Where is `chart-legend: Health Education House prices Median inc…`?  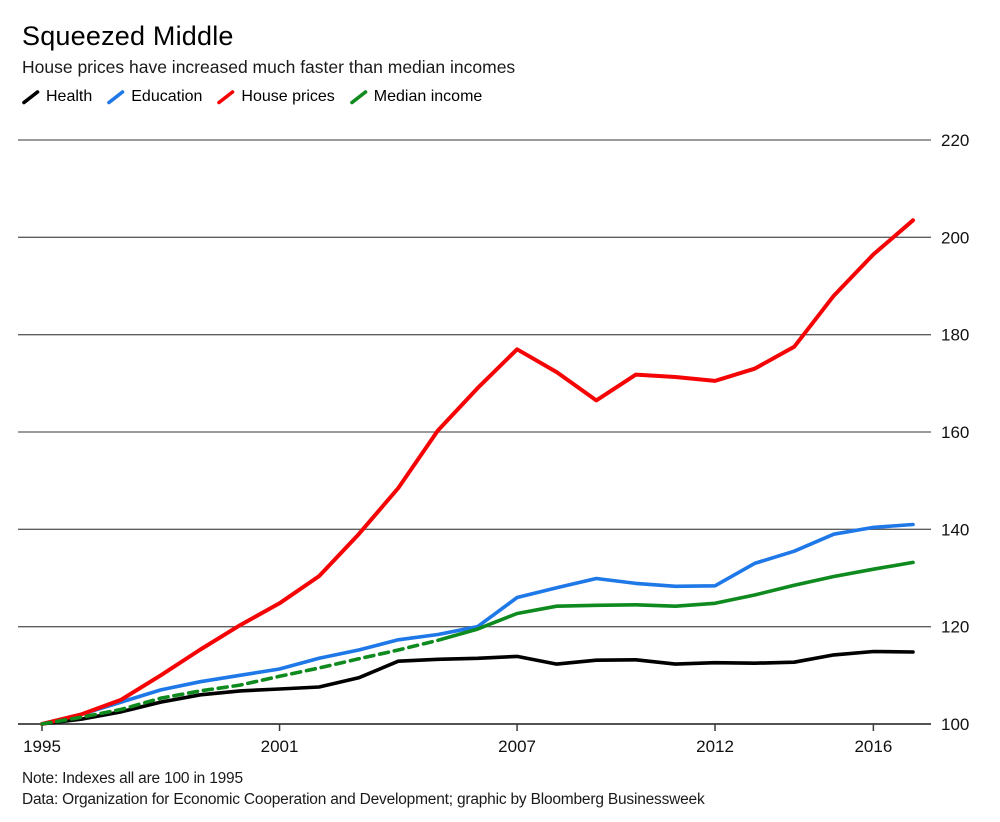 chart-legend: Health Education House prices Median inc… is located at coordinates (251, 97).